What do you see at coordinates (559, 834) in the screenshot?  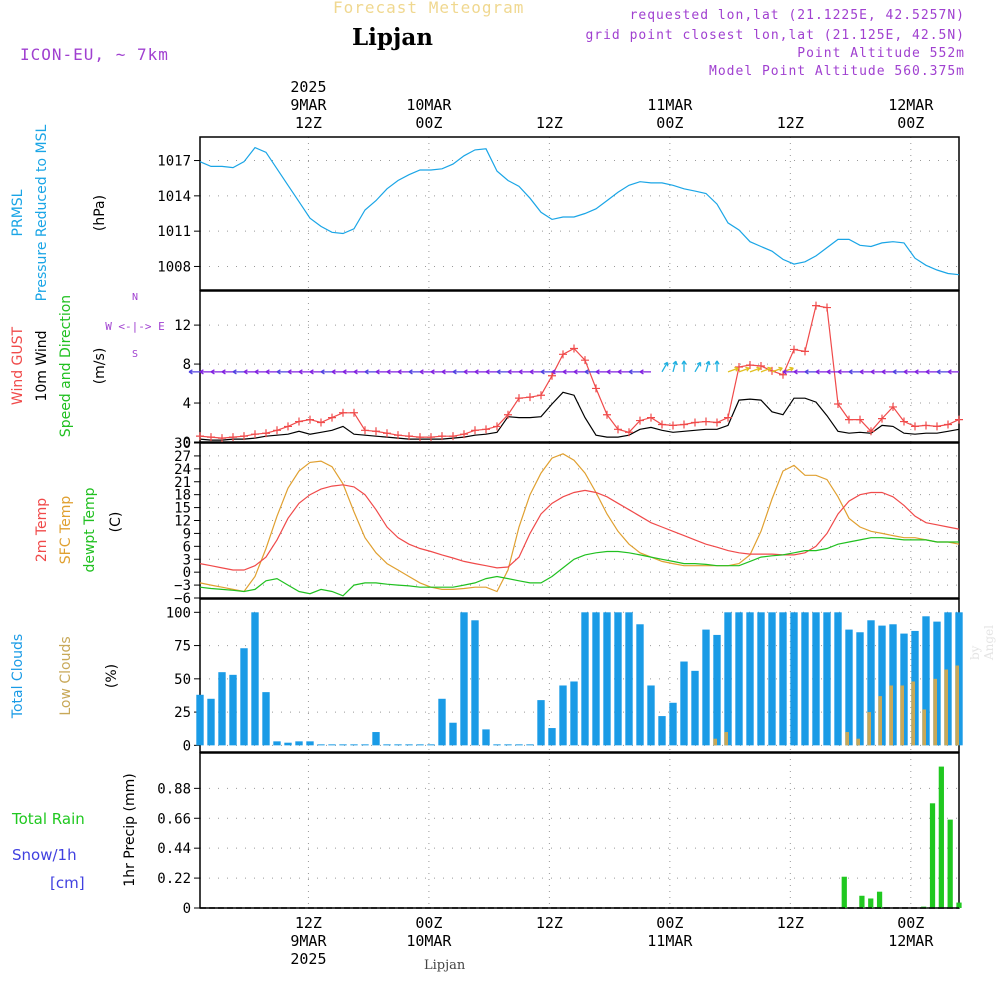 I see `precip-panel: 0 0.22 0.44 0.66 0.88` at bounding box center [559, 834].